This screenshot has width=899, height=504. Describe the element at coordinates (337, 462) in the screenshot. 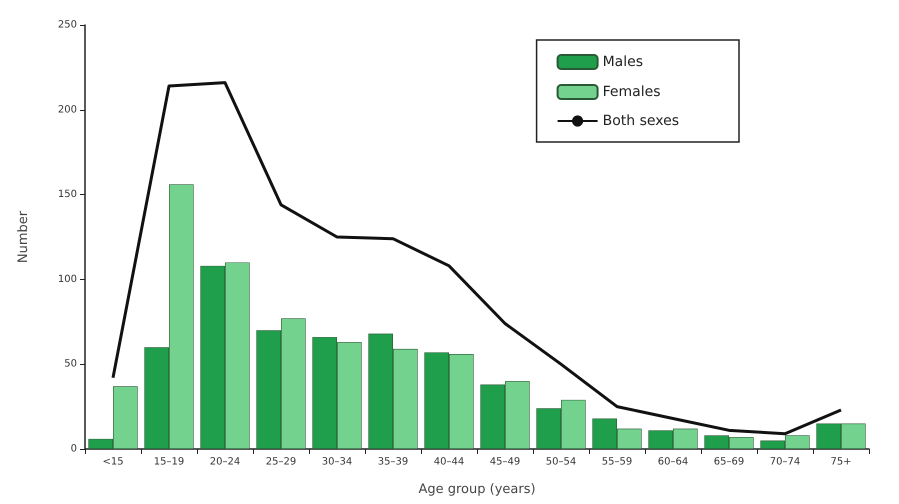

I see `x-tick-label: 30–34` at that location.